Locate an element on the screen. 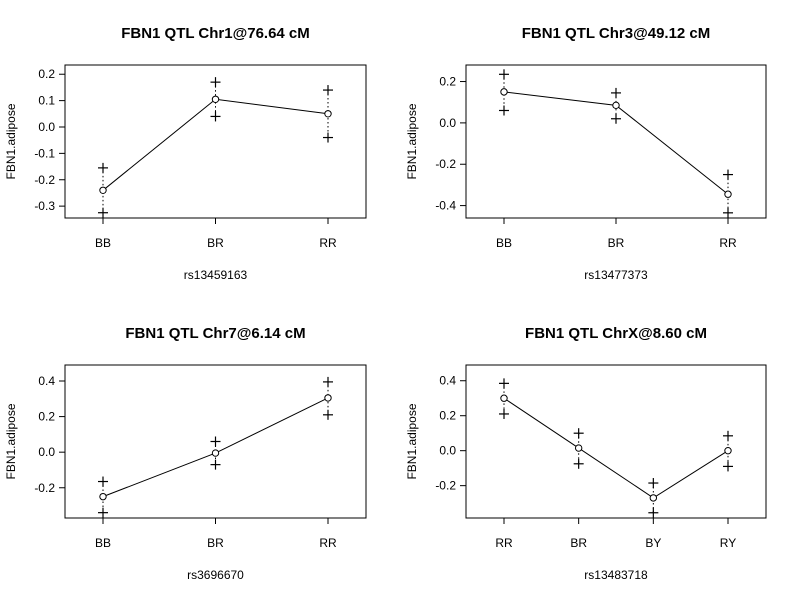  x-axis-label: rs13477373 is located at coordinates (616, 275).